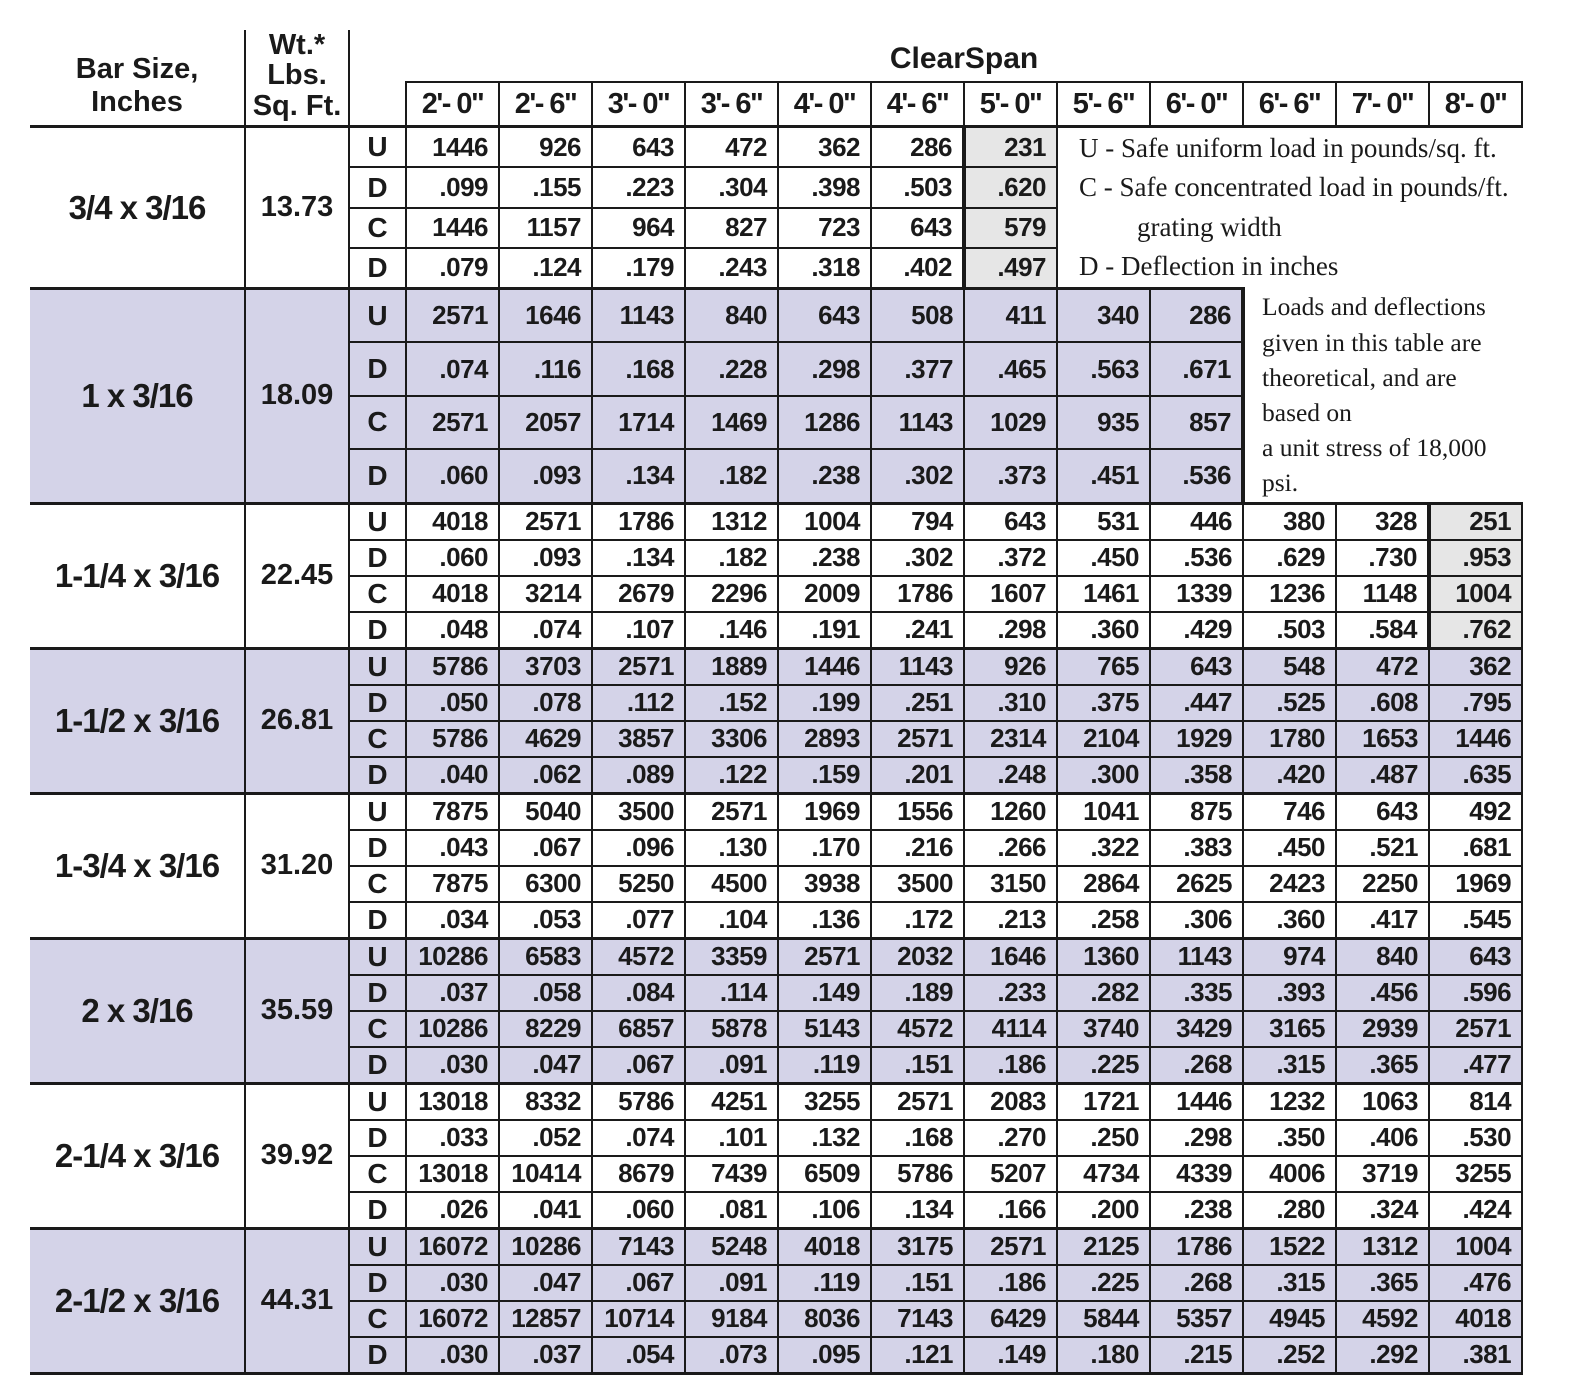 This screenshot has height=1388, width=1592. What do you see at coordinates (1103, 629) in the screenshot?
I see `value-cell: .360` at bounding box center [1103, 629].